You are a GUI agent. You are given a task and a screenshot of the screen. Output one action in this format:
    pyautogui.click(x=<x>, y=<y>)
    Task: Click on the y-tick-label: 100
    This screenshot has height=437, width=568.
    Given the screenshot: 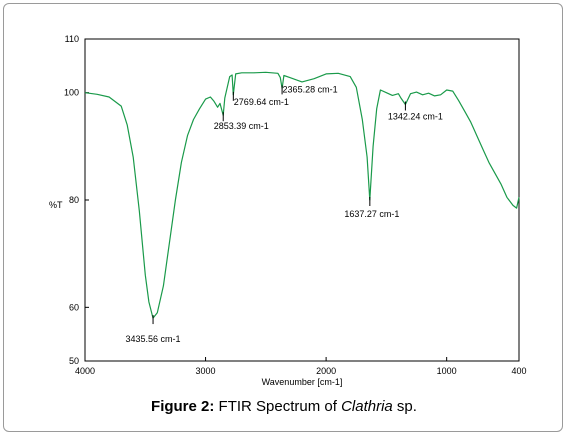 What is the action you would take?
    pyautogui.click(x=71, y=93)
    